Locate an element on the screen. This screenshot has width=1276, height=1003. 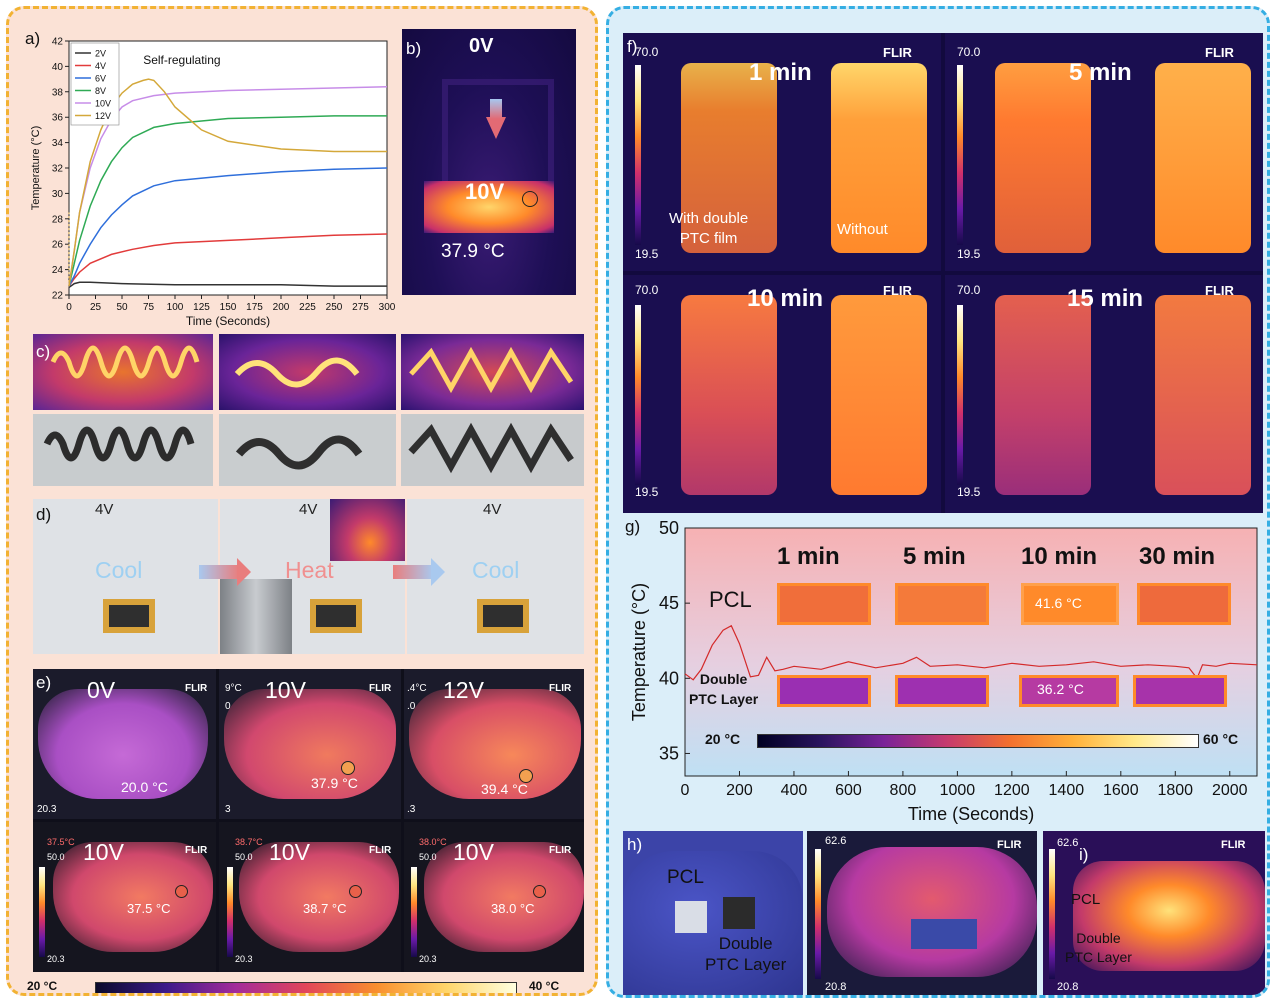
e-temp-2: 39.4 °C is located at coordinates (504, 789).